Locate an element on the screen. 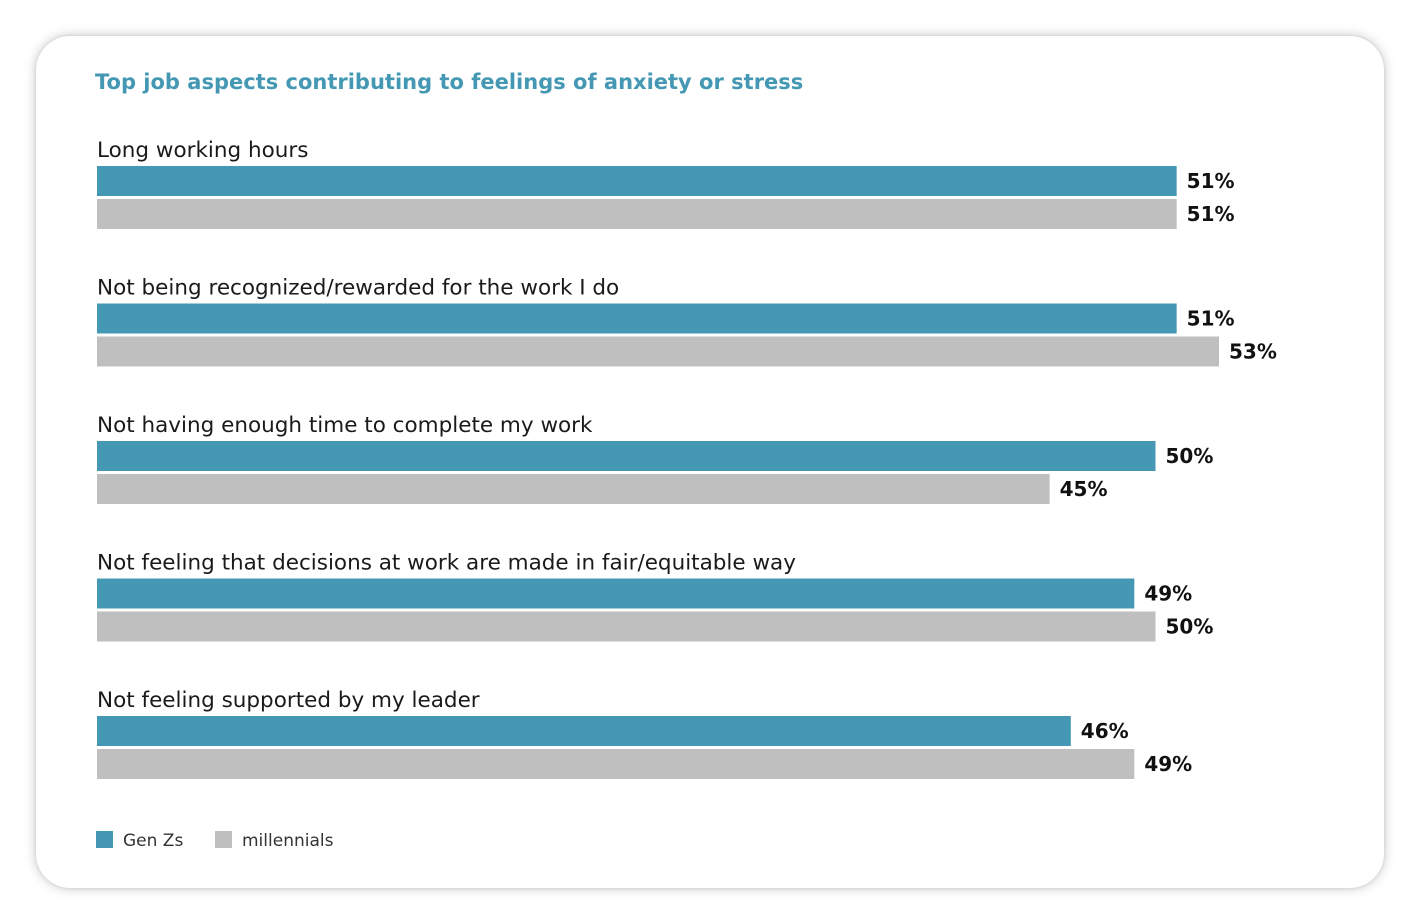  legend-swatch-genz is located at coordinates (104, 839).